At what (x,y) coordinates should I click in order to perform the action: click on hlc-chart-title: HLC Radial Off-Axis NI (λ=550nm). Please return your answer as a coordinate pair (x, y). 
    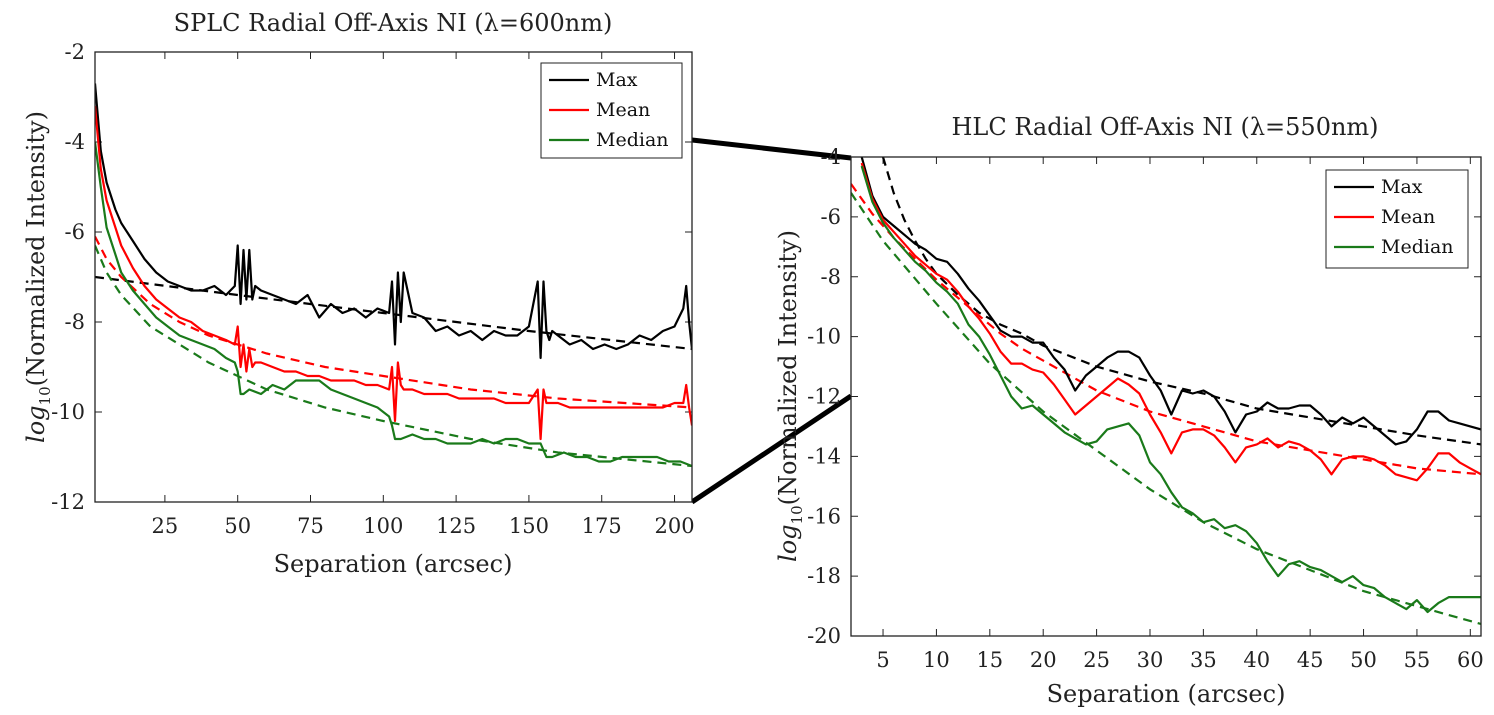
    Looking at the image, I should click on (1164, 127).